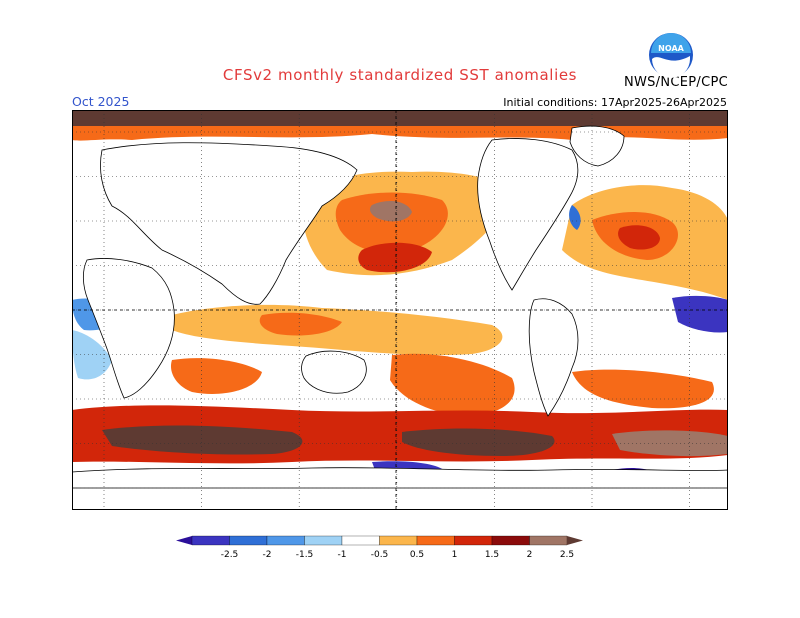  Describe the element at coordinates (643, 389) in the screenshot. I see `south-atlantic-warm-anomaly` at that location.